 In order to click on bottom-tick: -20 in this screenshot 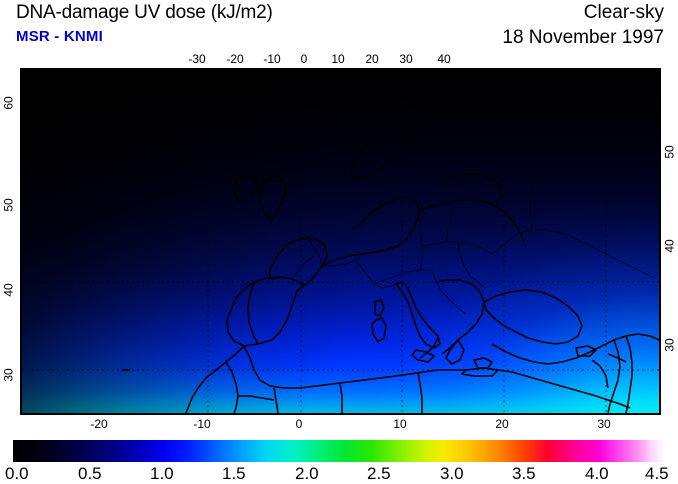, I will do `click(99, 424)`.